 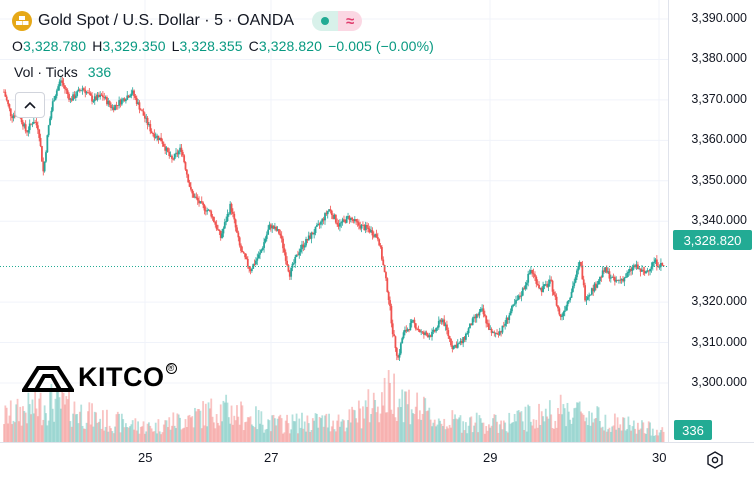 I want to click on volume-legend: Vol · Ticks 336, so click(x=62, y=72).